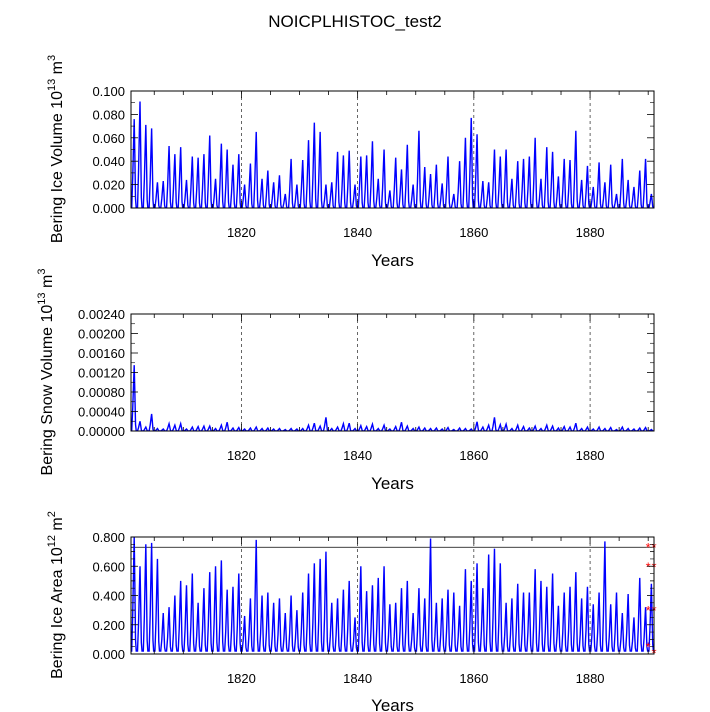 This screenshot has height=712, width=710. I want to click on y-axis-label: Bering Ice Area 1012 m2, so click(56, 595).